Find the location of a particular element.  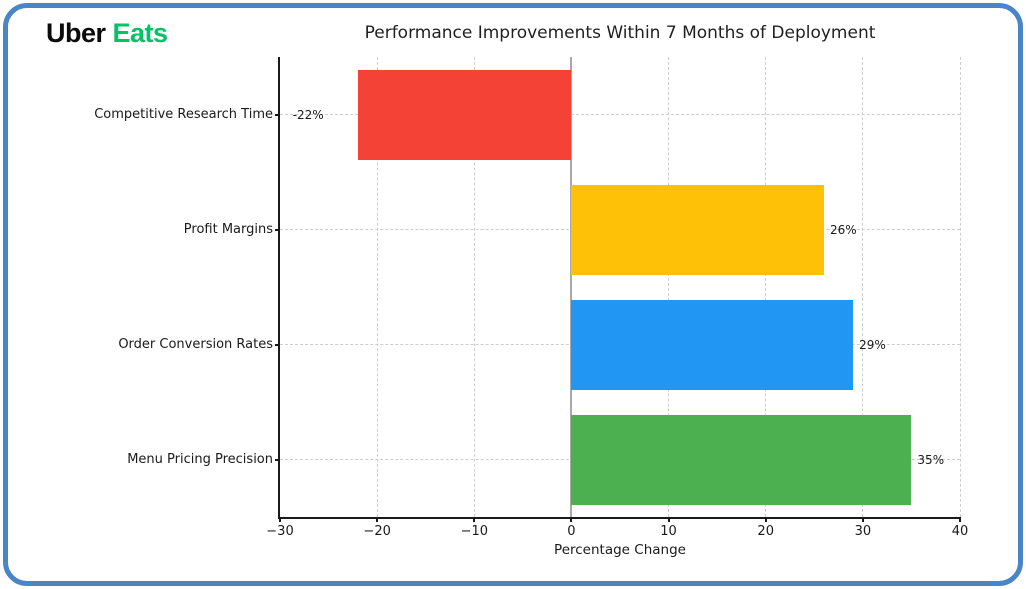

grid-line-horizontal is located at coordinates (620, 114).